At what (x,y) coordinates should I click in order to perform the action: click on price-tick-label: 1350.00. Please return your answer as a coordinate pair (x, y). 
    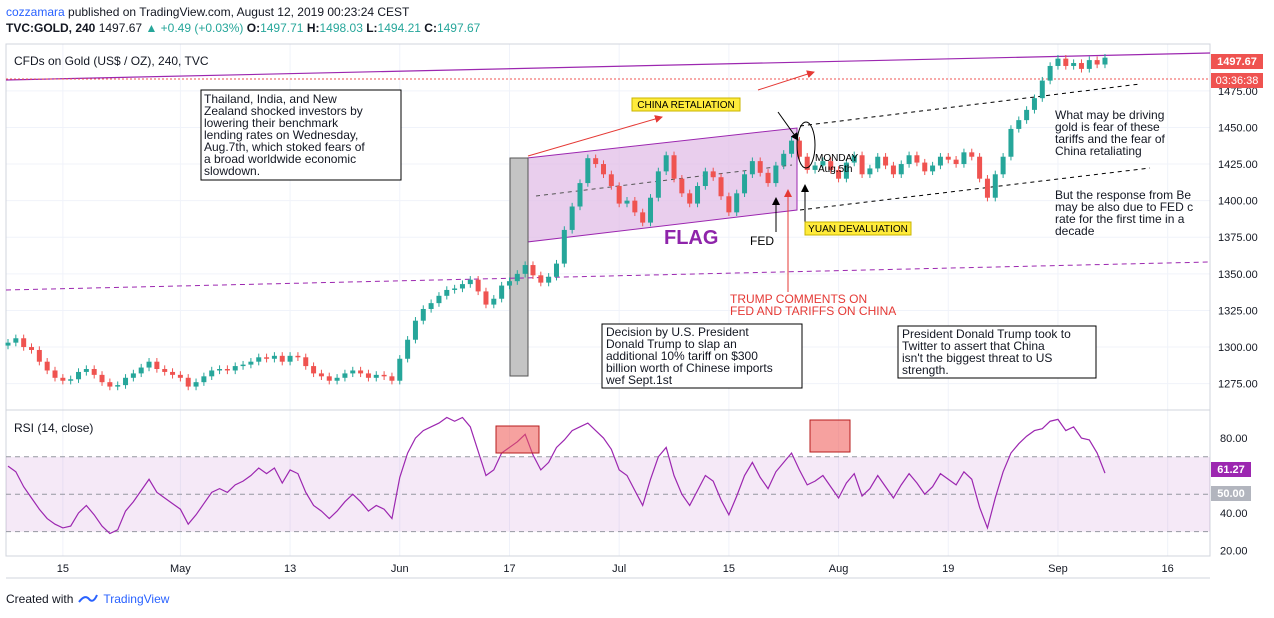
    Looking at the image, I should click on (1238, 275).